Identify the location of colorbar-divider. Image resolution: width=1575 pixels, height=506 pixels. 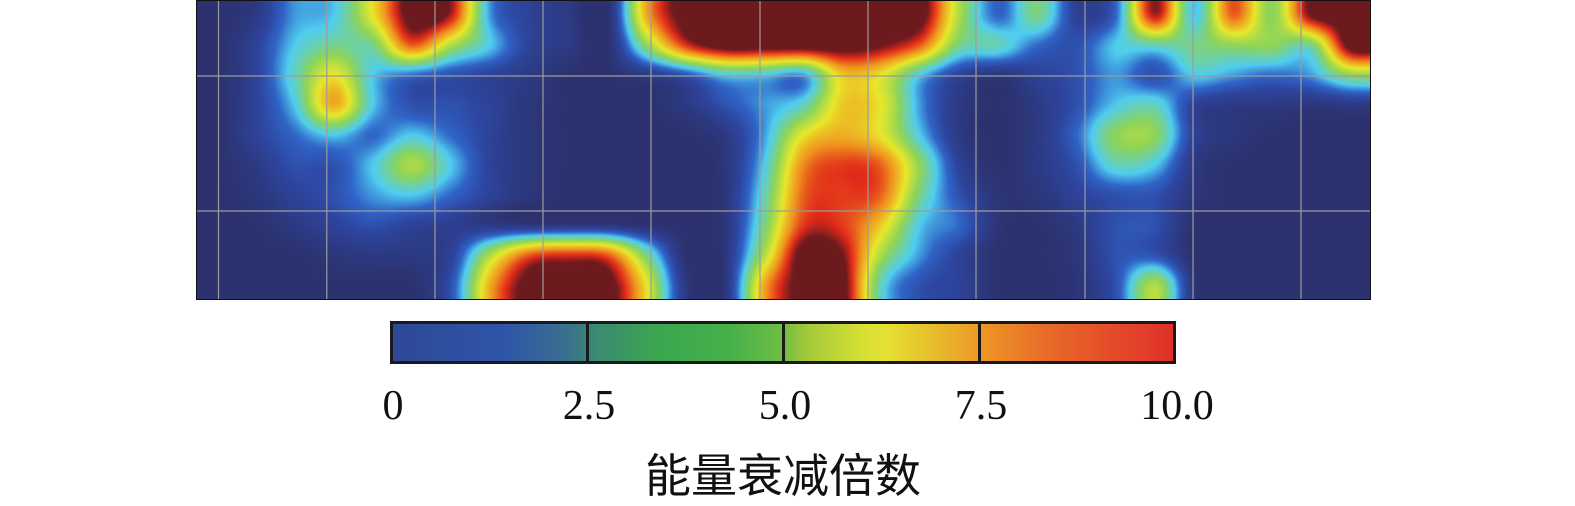
(783, 342).